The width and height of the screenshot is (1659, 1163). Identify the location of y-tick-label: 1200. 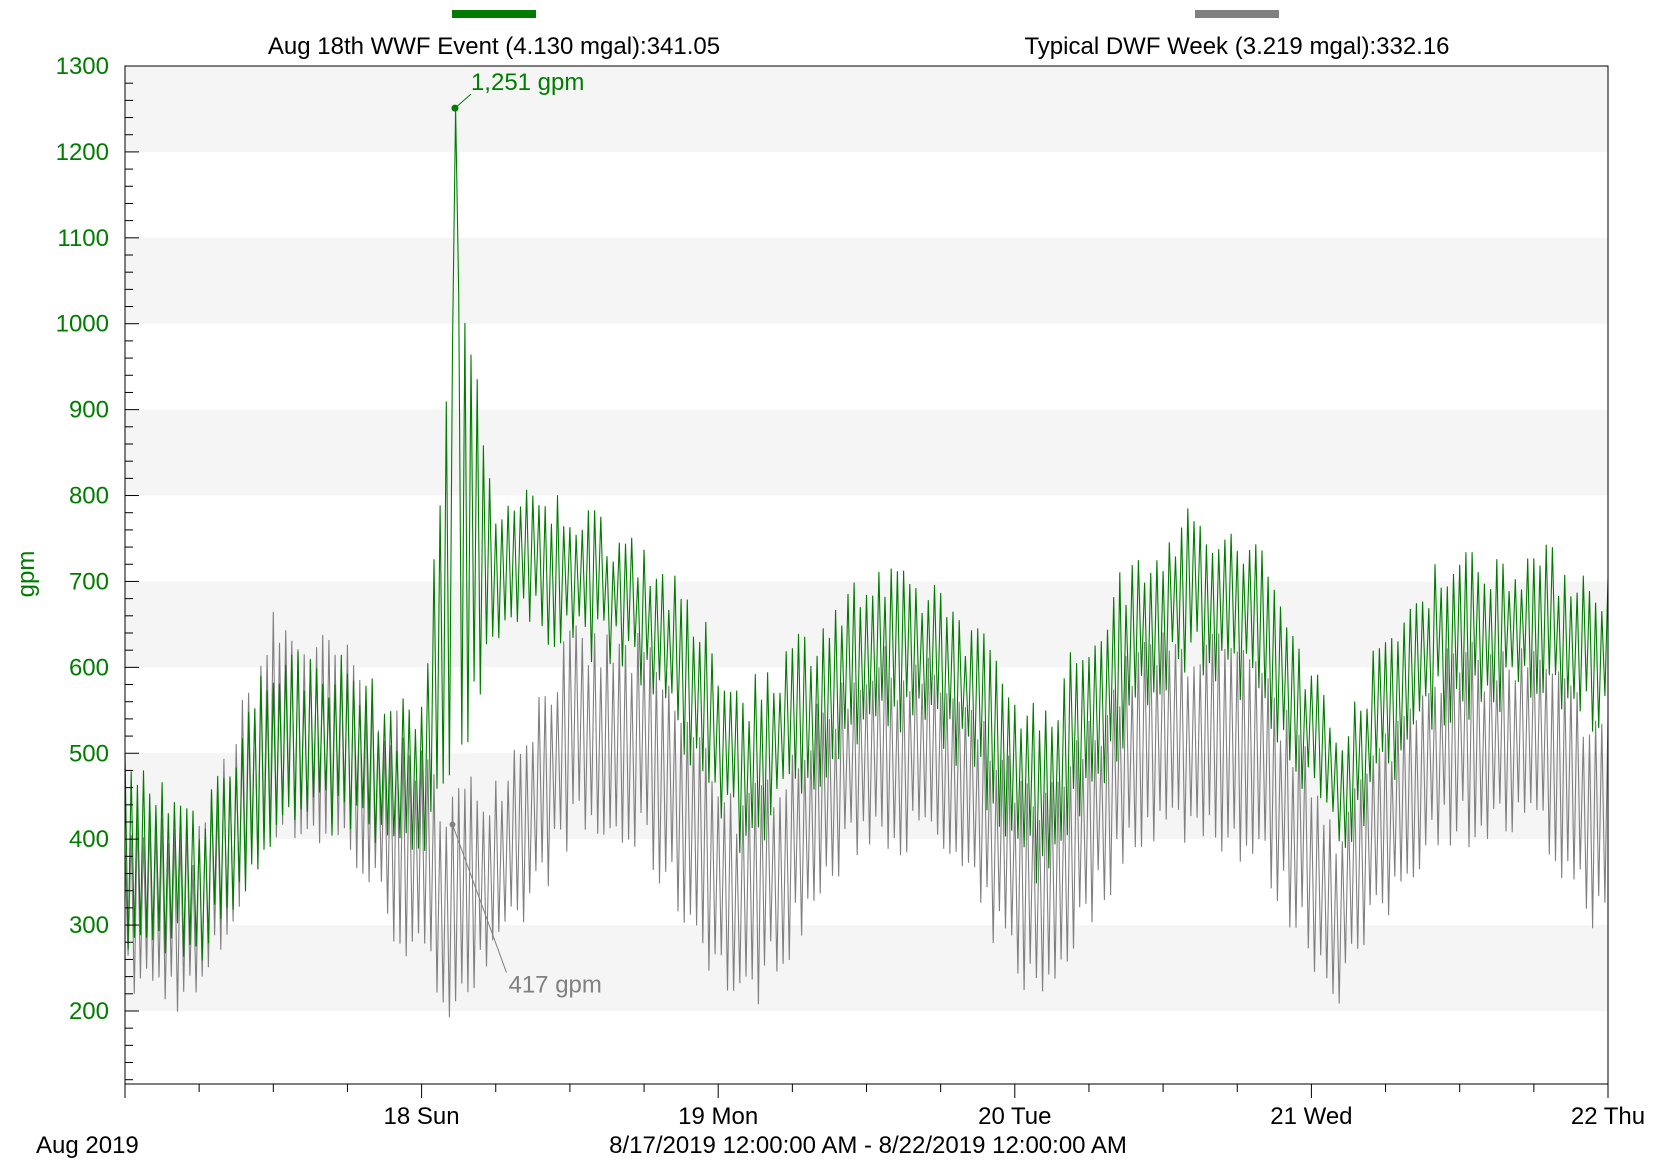
(82, 152).